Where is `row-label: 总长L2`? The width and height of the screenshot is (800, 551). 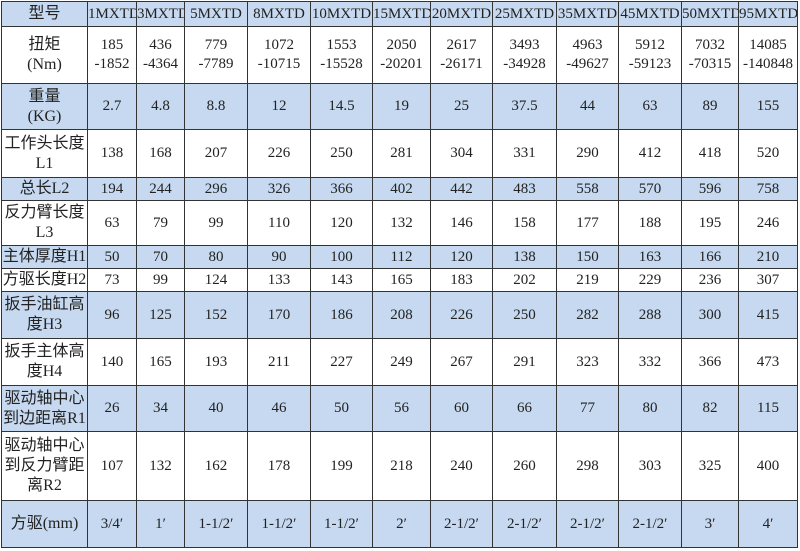 row-label: 总长L2 is located at coordinates (44, 189).